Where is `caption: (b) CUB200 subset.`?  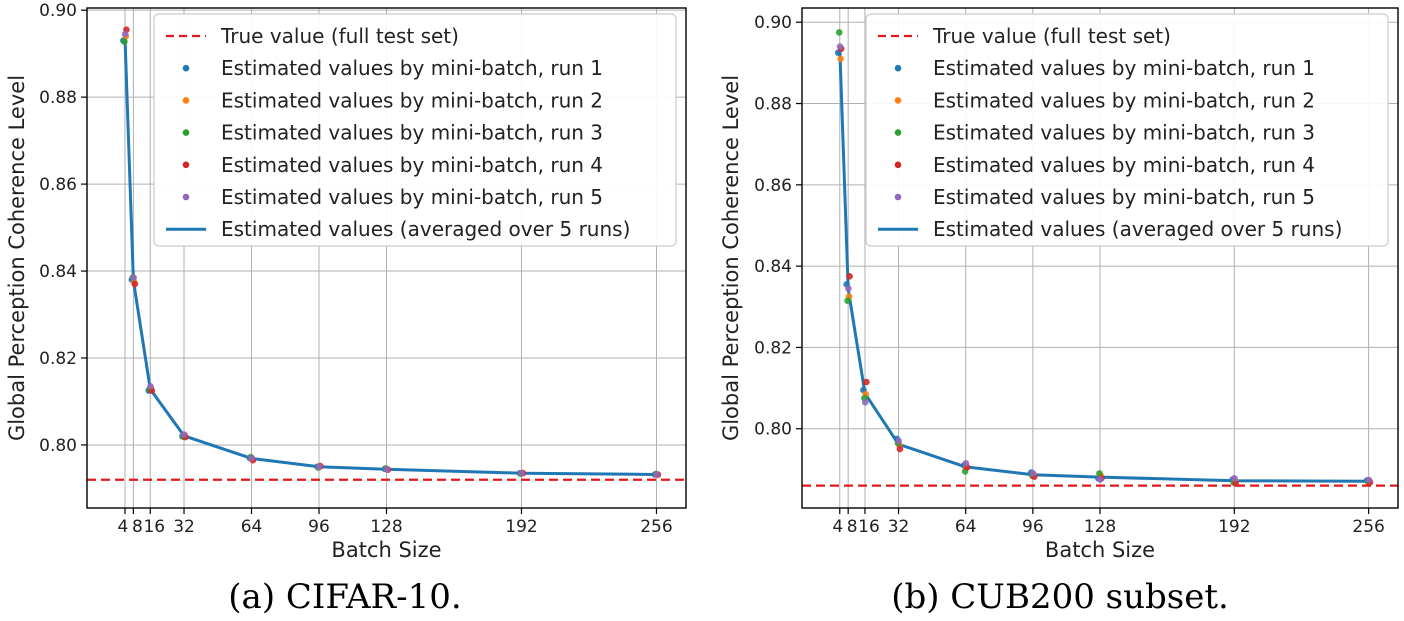 caption: (b) CUB200 subset. is located at coordinates (1060, 597).